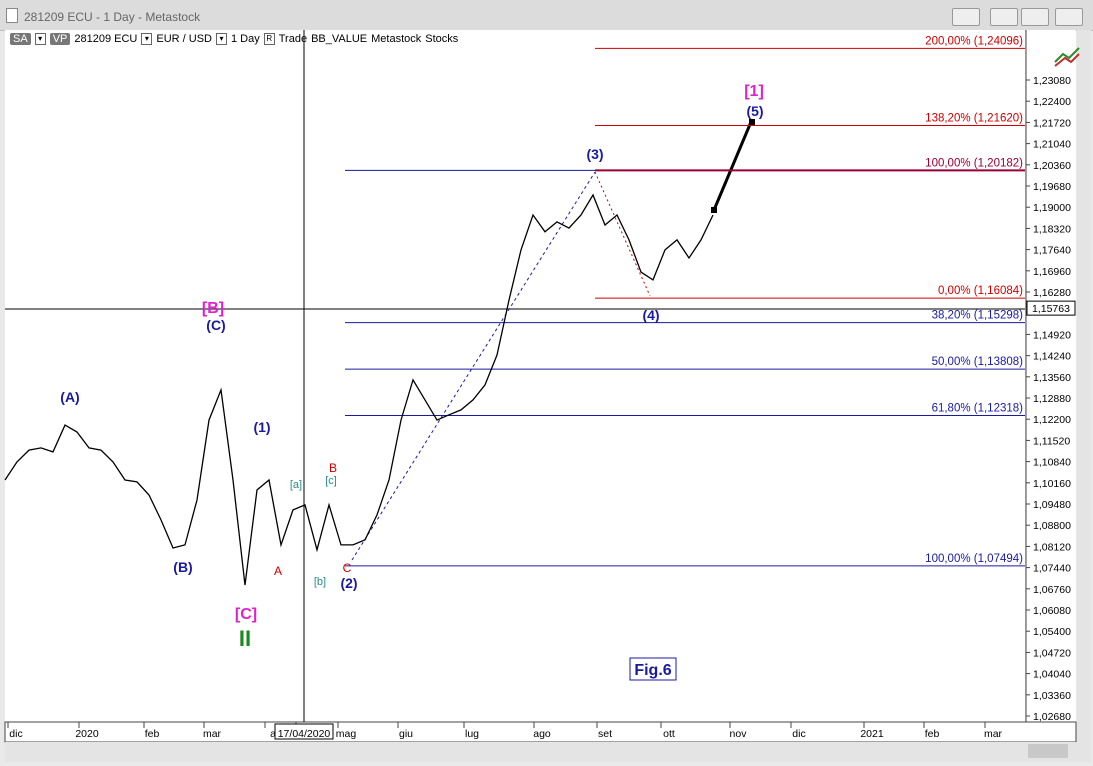 This screenshot has width=1093, height=766. I want to click on tool-icon, so click(1068, 56).